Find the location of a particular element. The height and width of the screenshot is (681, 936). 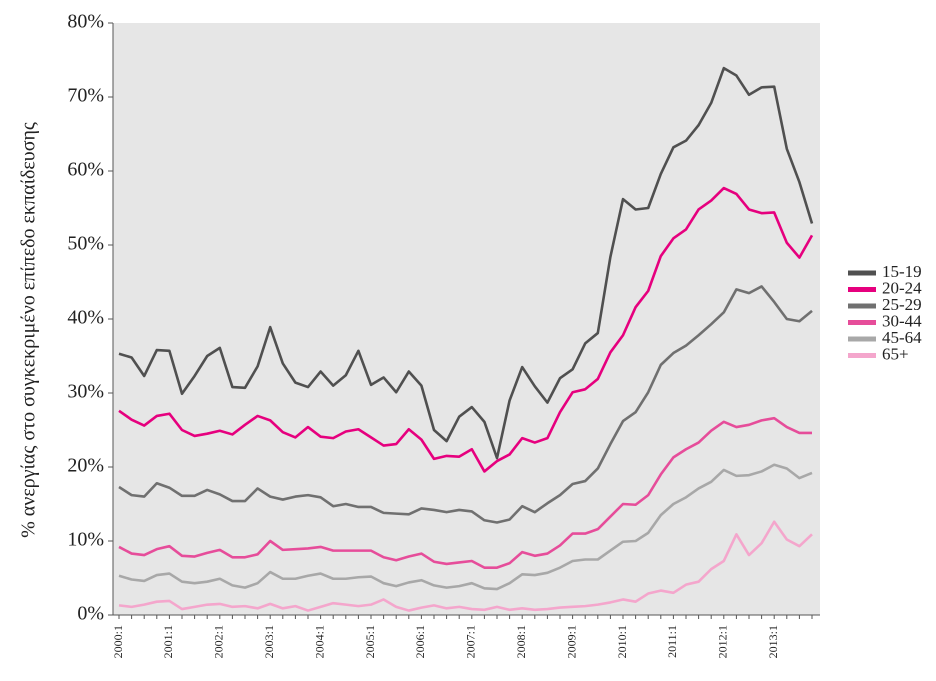

x-tick-label: 2010:1 is located at coordinates (622, 641).